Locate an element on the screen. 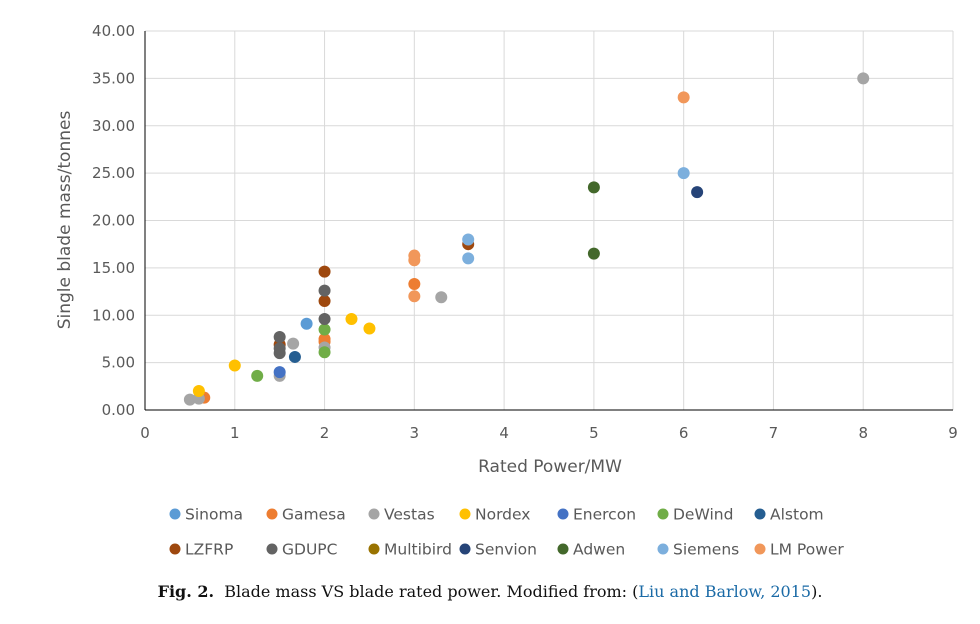 The width and height of the screenshot is (980, 624). y-tick-label: 10.00 is located at coordinates (113, 315).